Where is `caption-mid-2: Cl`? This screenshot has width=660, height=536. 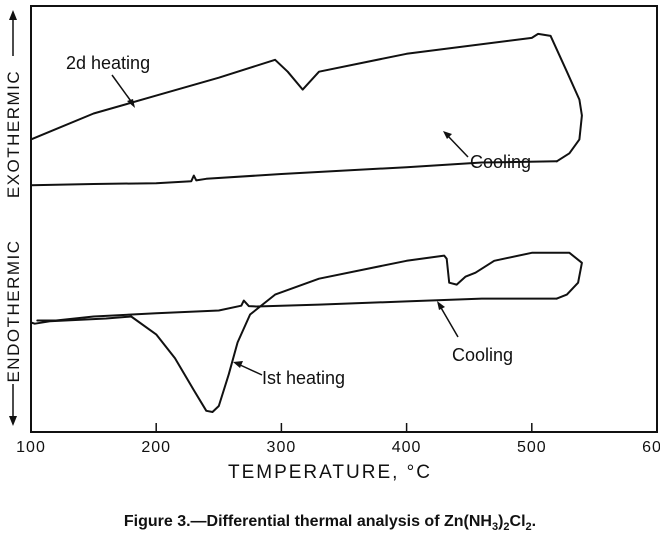
caption-mid-2: Cl is located at coordinates (518, 521).